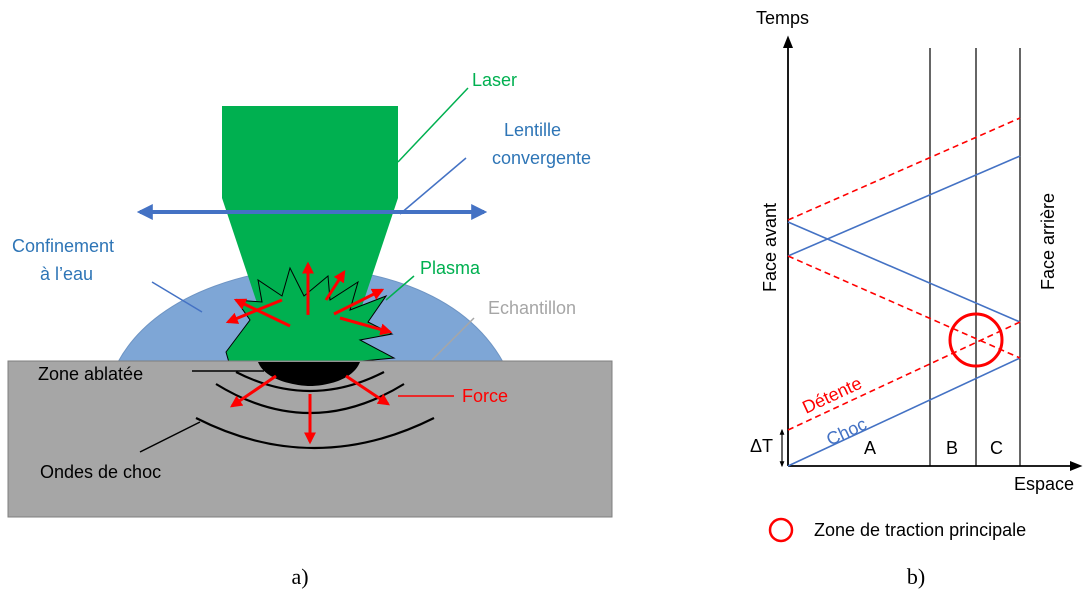 The image size is (1085, 599). Describe the element at coordinates (870, 448) in the screenshot. I see `label-region-a: A` at that location.